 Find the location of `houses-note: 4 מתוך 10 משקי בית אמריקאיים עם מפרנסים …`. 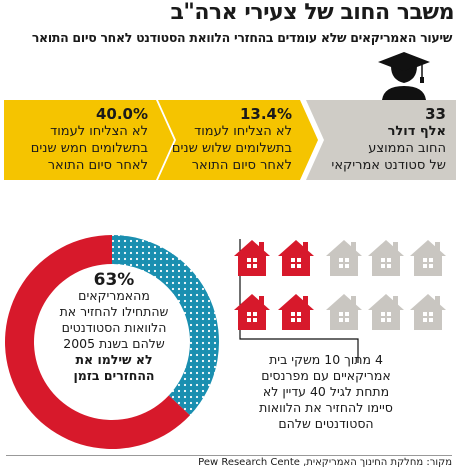

houses-note: 4 מתוך 10 משקי בית אמריקאיים עם מפרנסים … is located at coordinates (326, 392).